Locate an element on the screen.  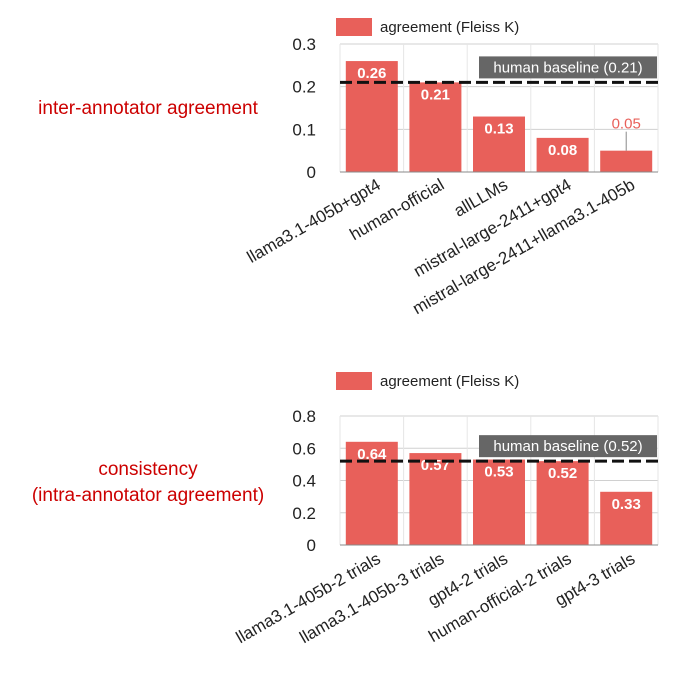
data-label: 0.13 is located at coordinates (498, 129).